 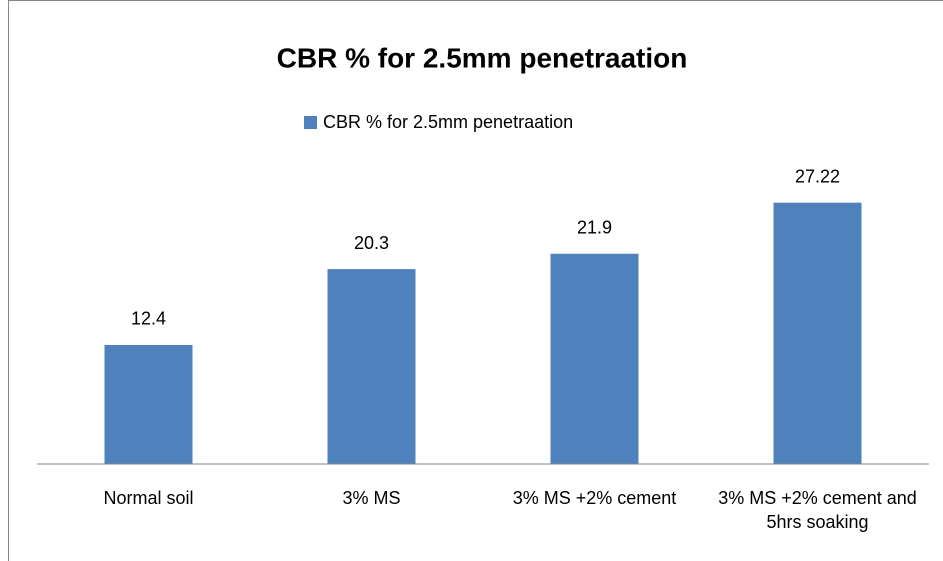 I want to click on value-label: 12.4, so click(x=148, y=319).